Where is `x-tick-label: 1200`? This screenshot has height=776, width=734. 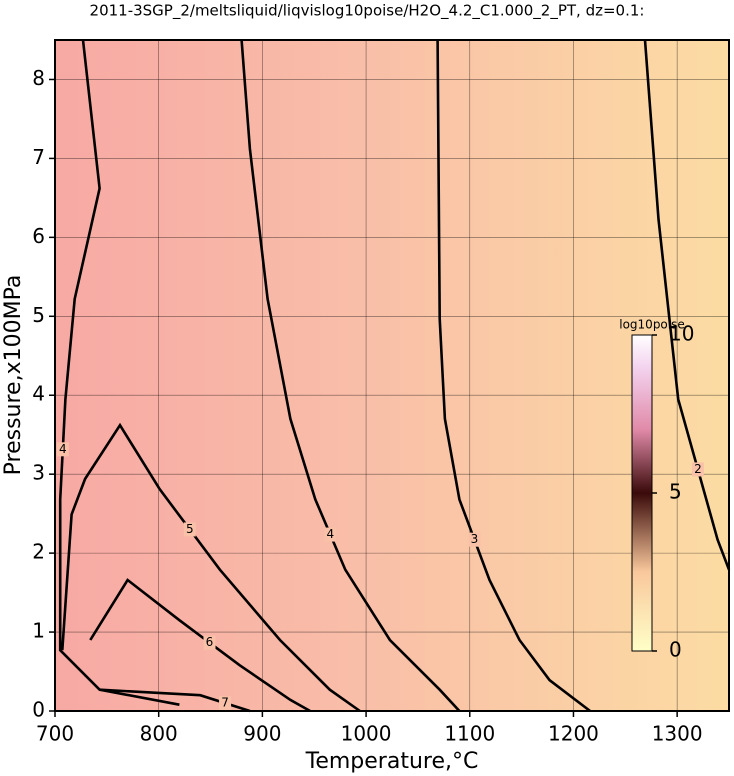 x-tick-label: 1200 is located at coordinates (573, 734).